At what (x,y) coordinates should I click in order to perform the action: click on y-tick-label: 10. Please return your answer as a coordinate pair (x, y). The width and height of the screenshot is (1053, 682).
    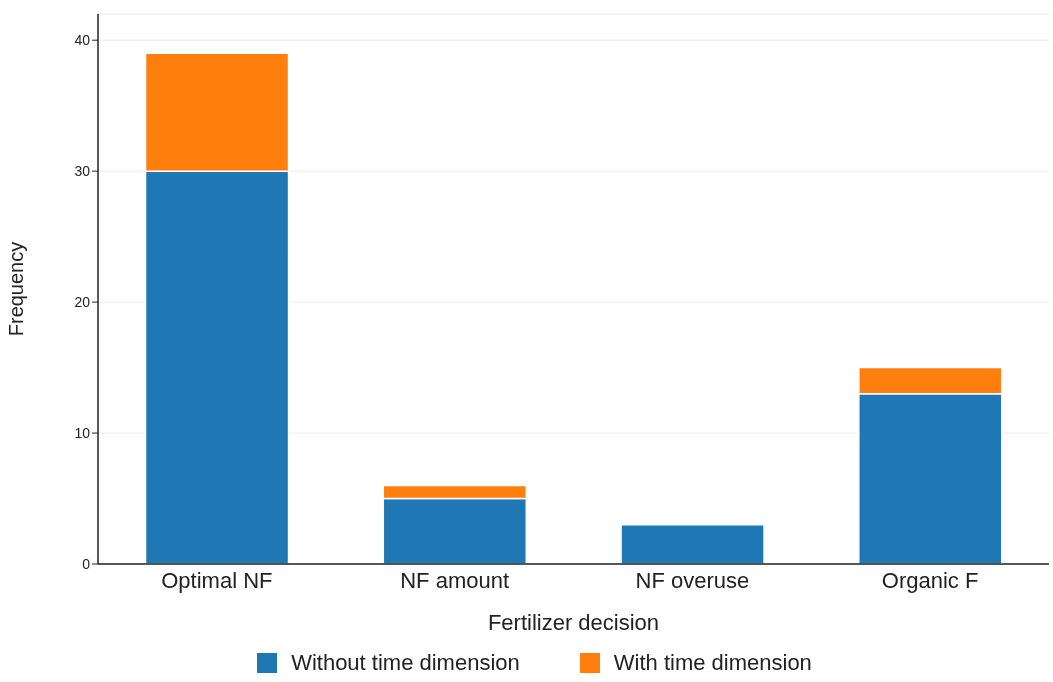
    Looking at the image, I should click on (82, 433).